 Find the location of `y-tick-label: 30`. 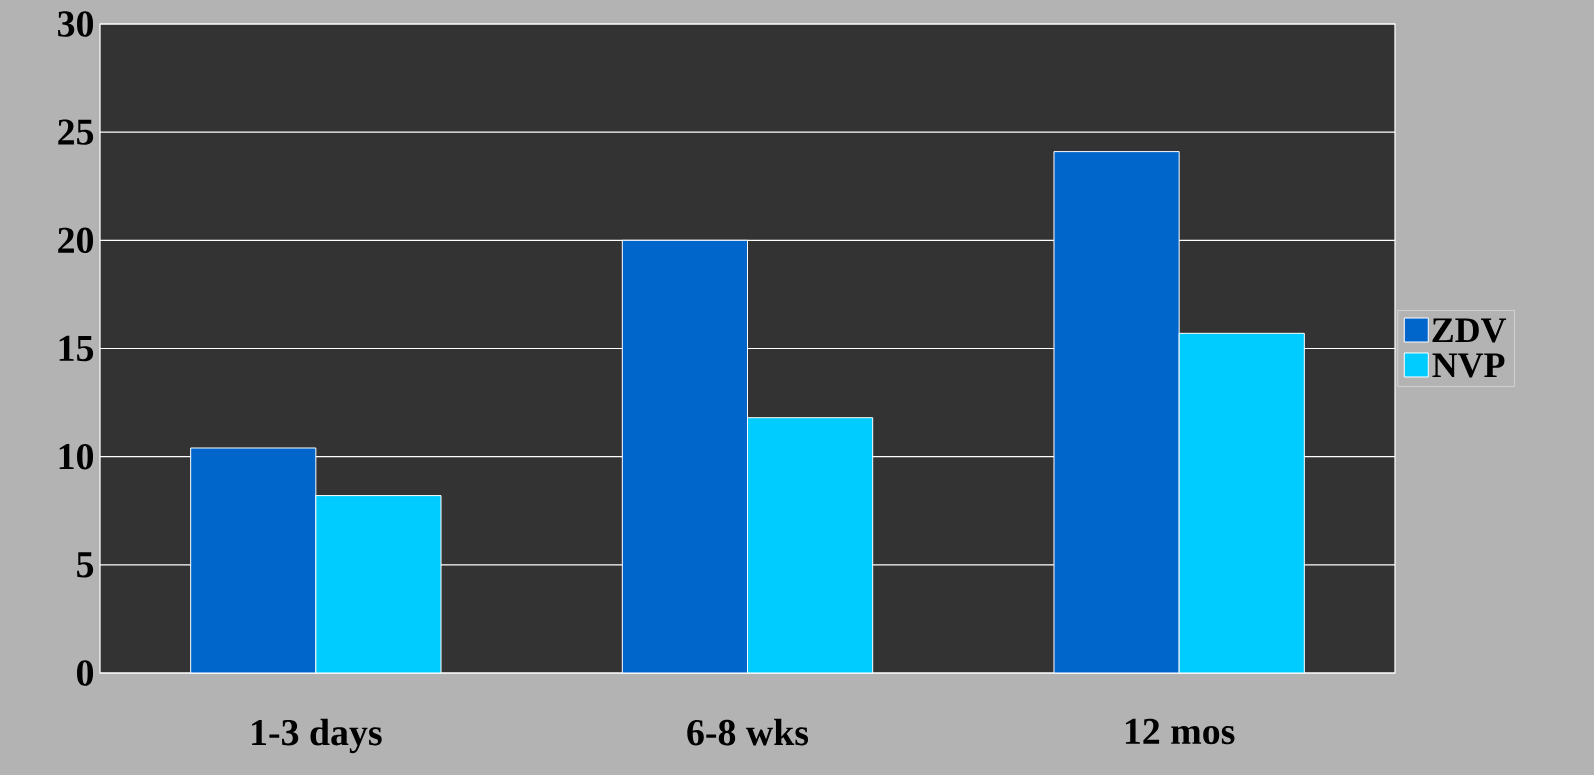

y-tick-label: 30 is located at coordinates (76, 24).